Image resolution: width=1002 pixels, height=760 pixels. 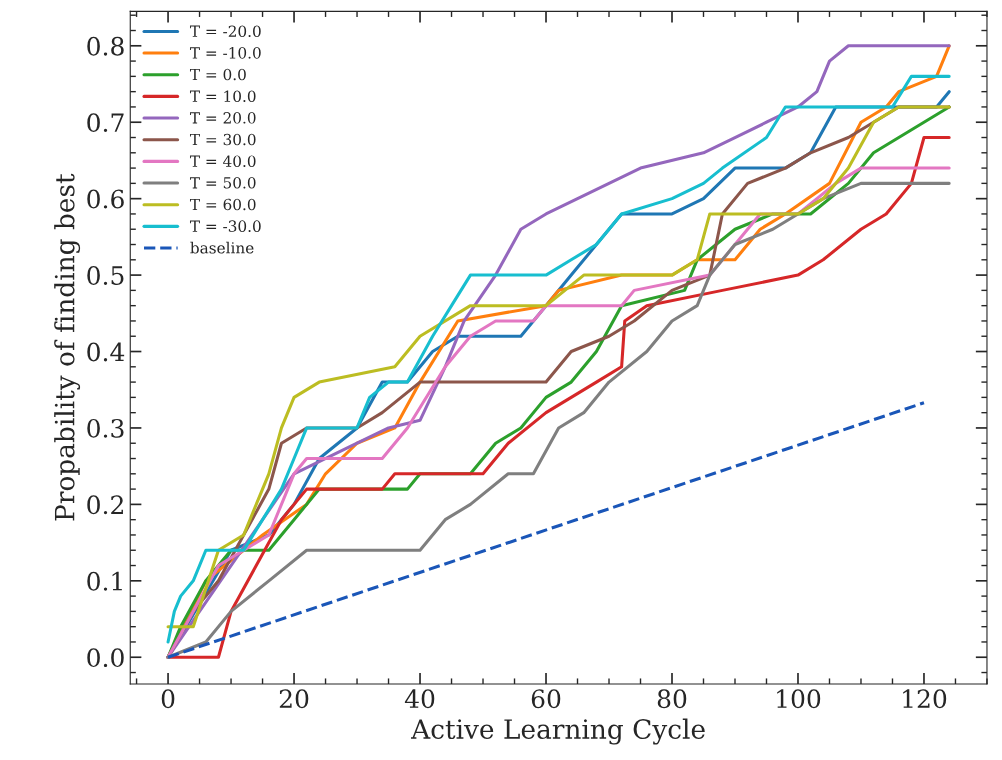 I want to click on x-tick-label: 100, so click(x=799, y=699).